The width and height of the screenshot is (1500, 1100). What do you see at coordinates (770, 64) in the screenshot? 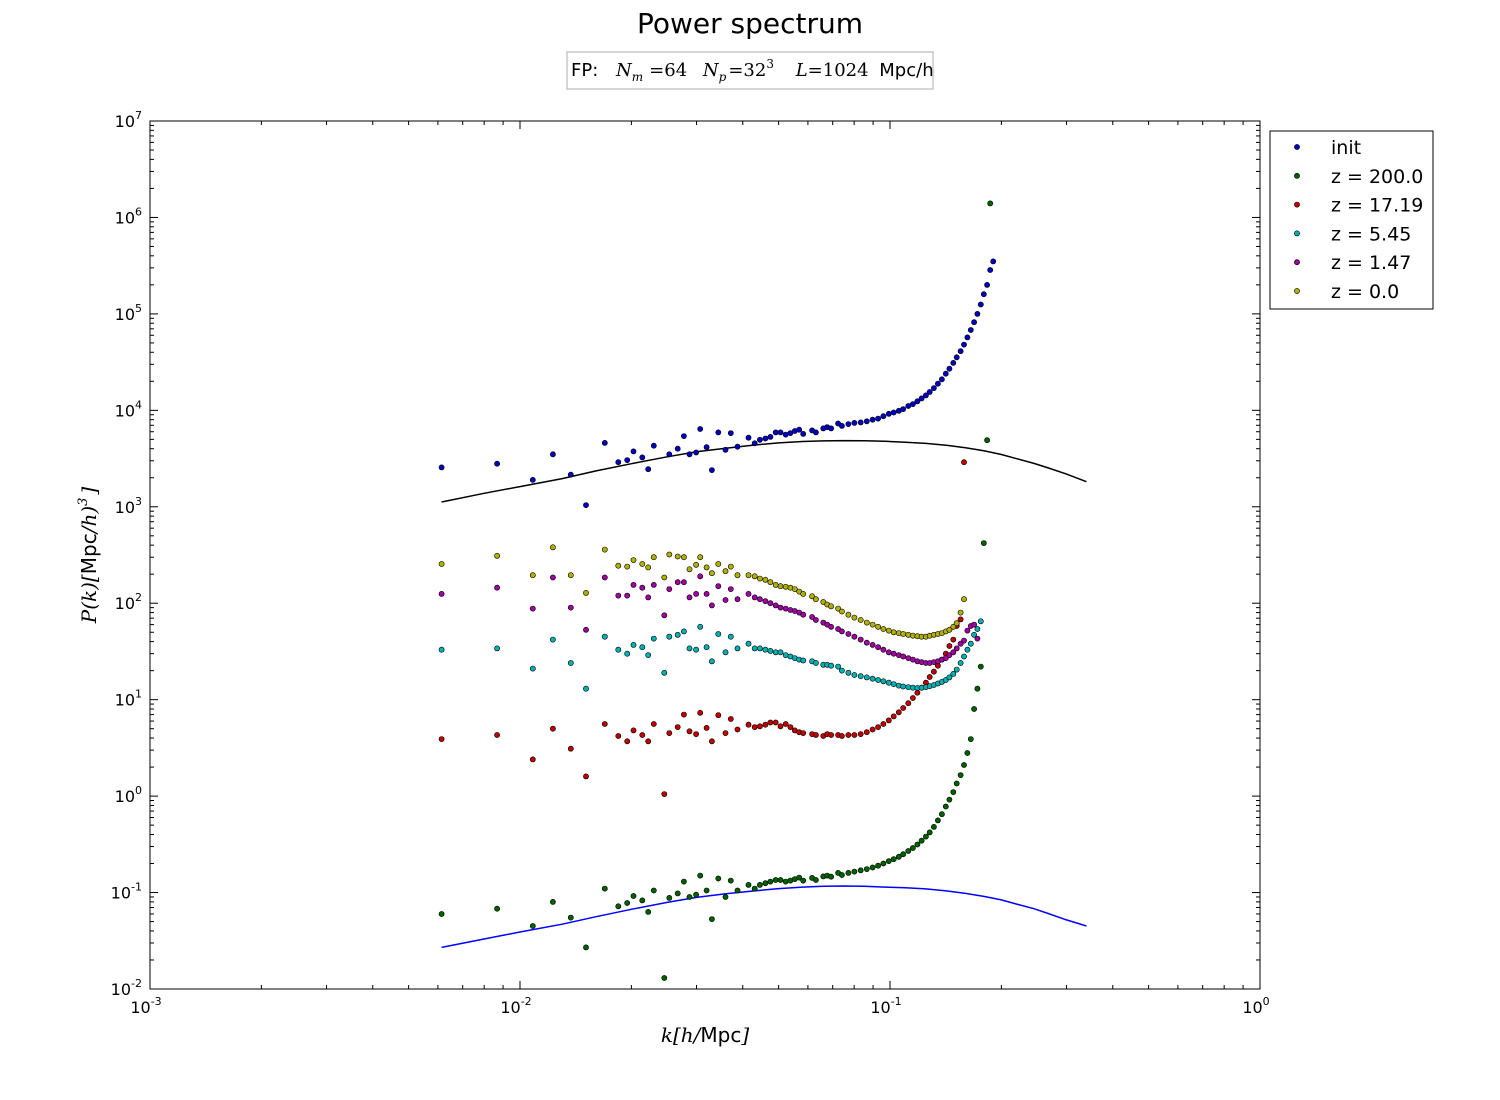
I see `subtitle-np-exp: 3` at bounding box center [770, 64].